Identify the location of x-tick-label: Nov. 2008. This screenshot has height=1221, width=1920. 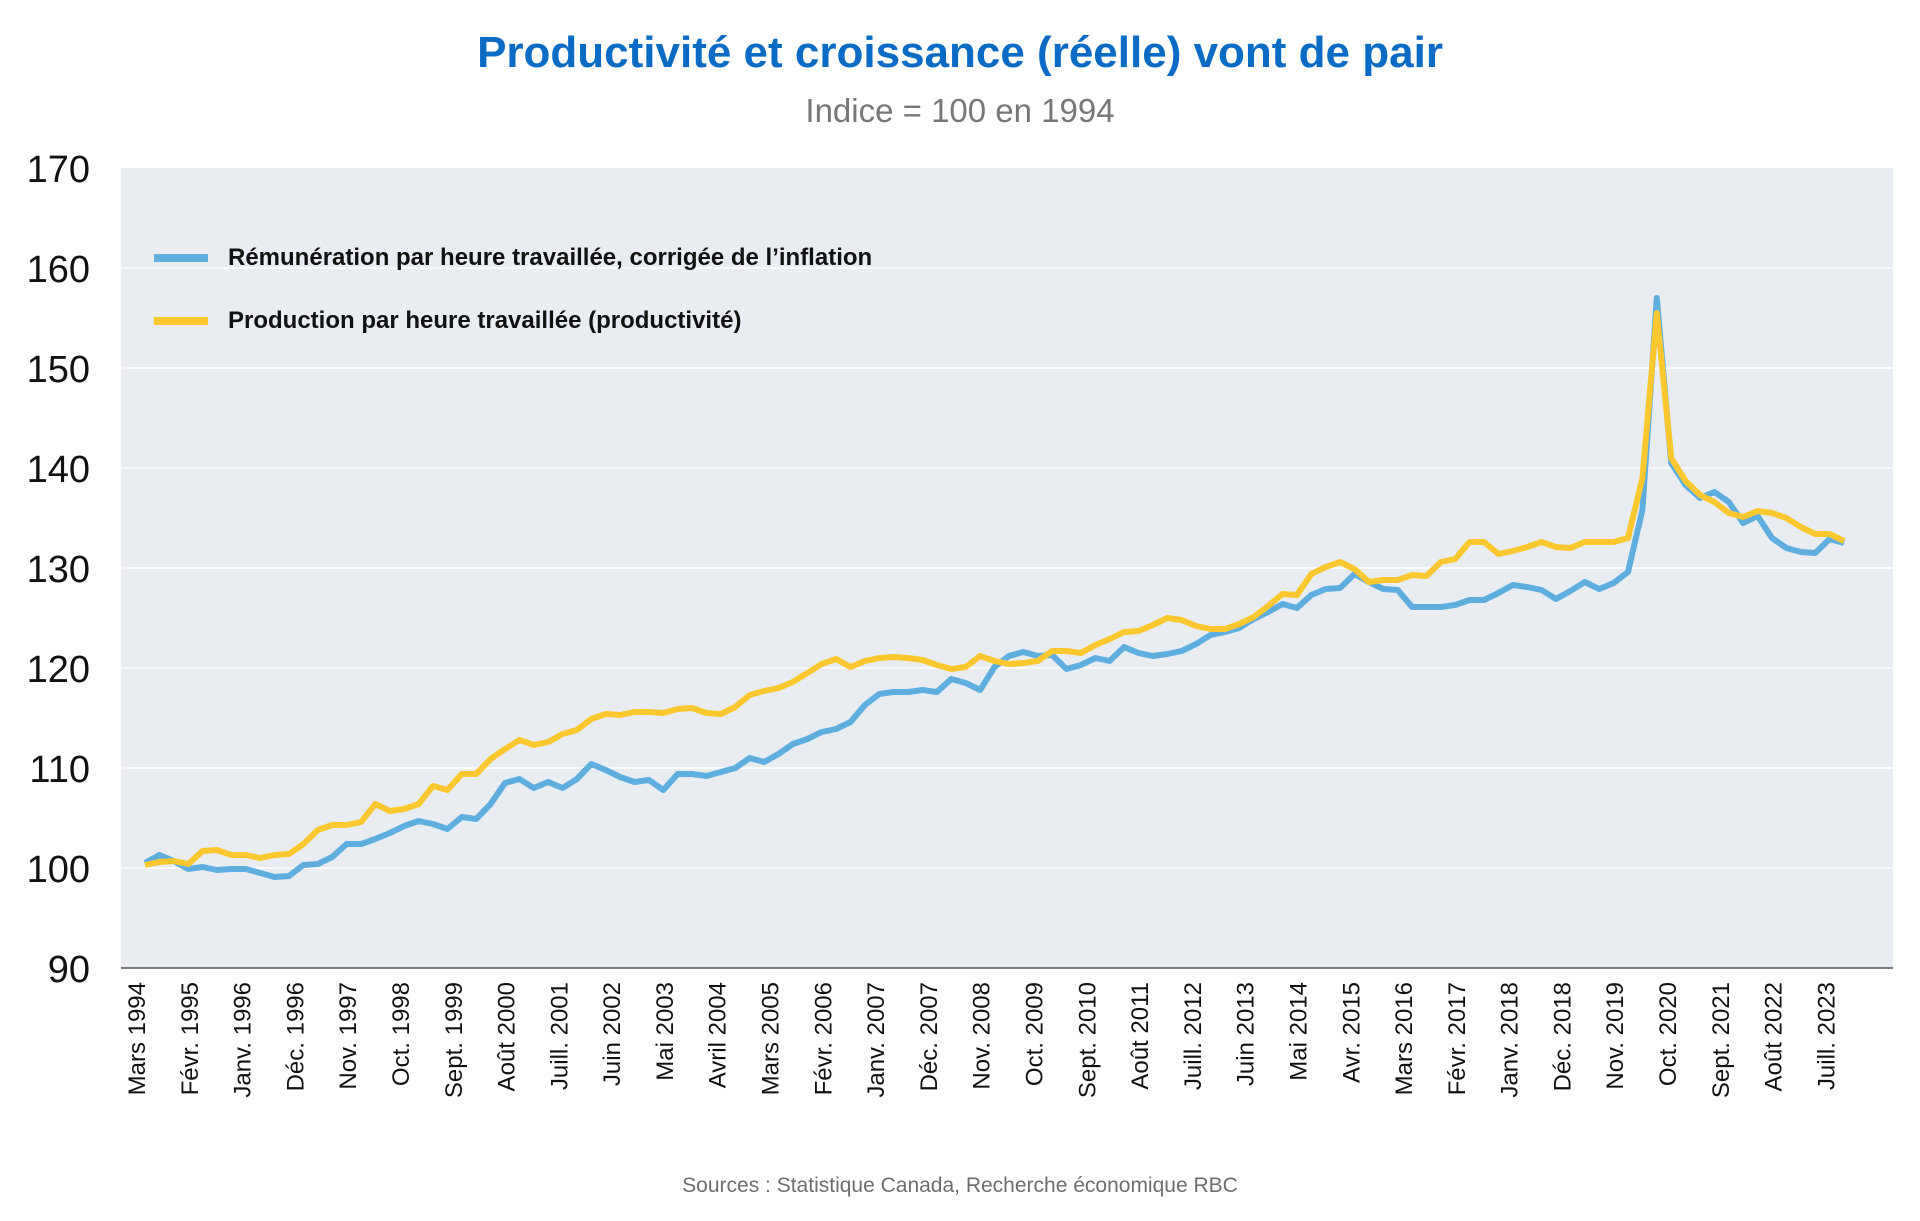
(982, 1036).